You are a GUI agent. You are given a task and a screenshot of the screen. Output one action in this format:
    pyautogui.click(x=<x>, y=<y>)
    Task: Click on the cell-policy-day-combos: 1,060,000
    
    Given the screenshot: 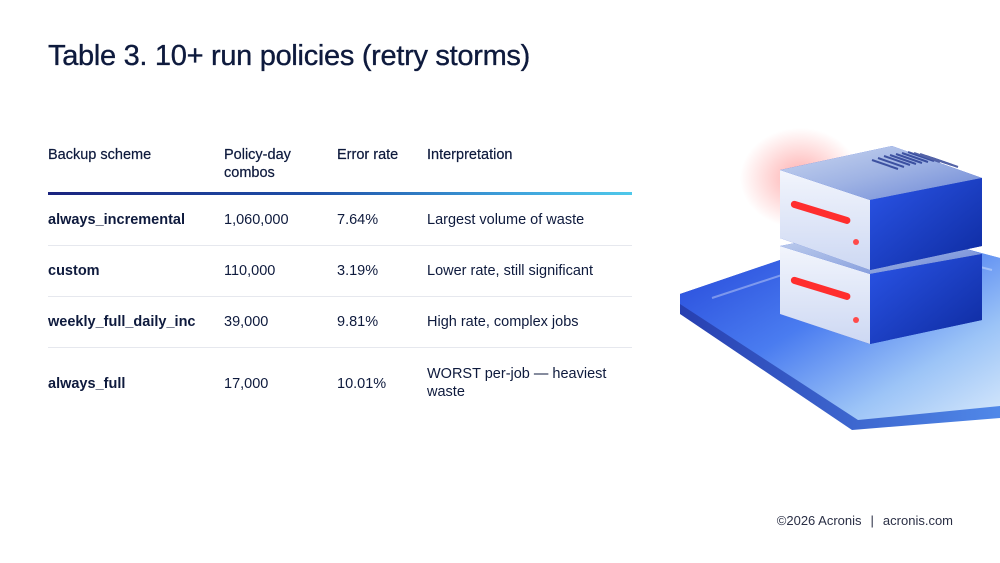 What is the action you would take?
    pyautogui.click(x=276, y=220)
    